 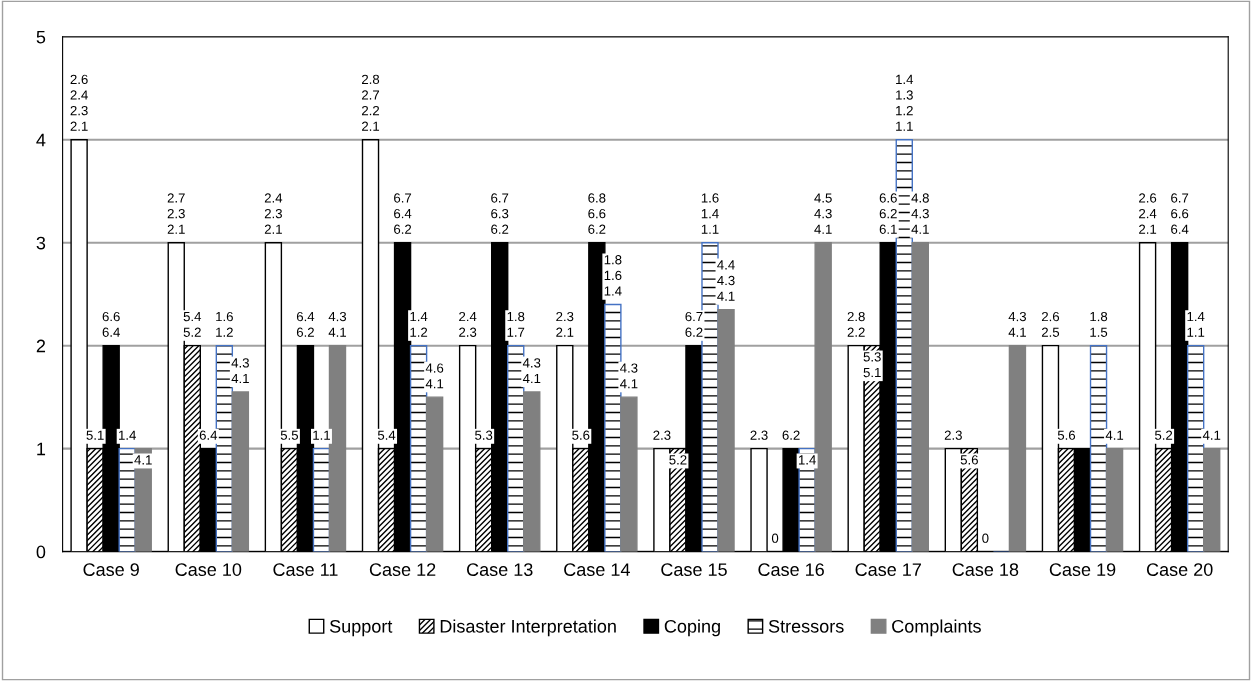 What do you see at coordinates (500, 569) in the screenshot?
I see `x-tick-label: Case 13` at bounding box center [500, 569].